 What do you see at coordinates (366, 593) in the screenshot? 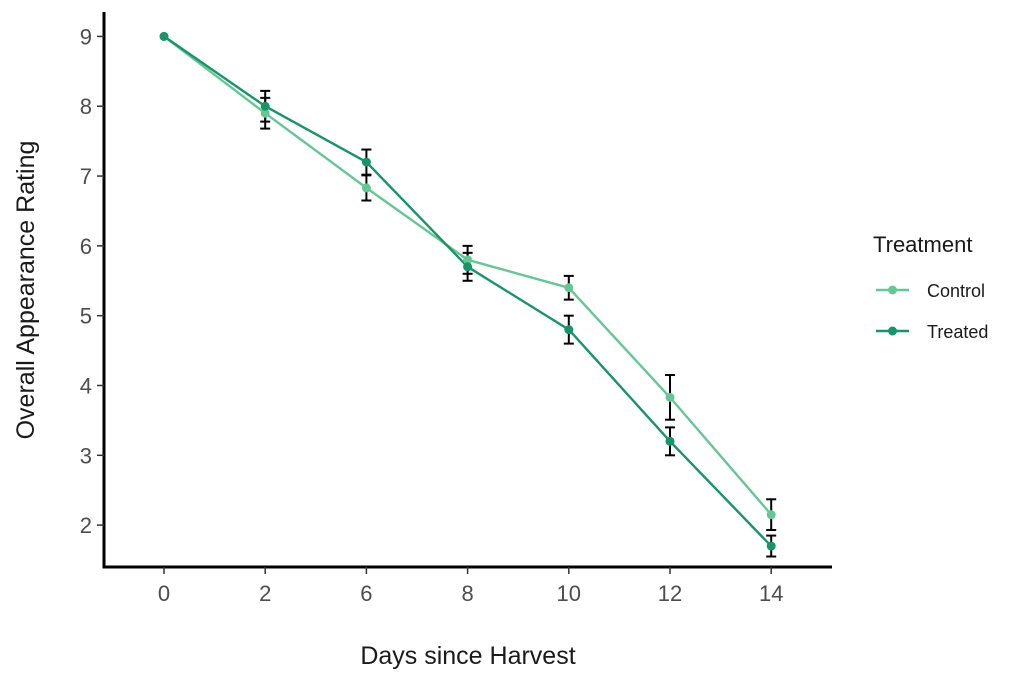
I see `x-tick-label: 6` at bounding box center [366, 593].